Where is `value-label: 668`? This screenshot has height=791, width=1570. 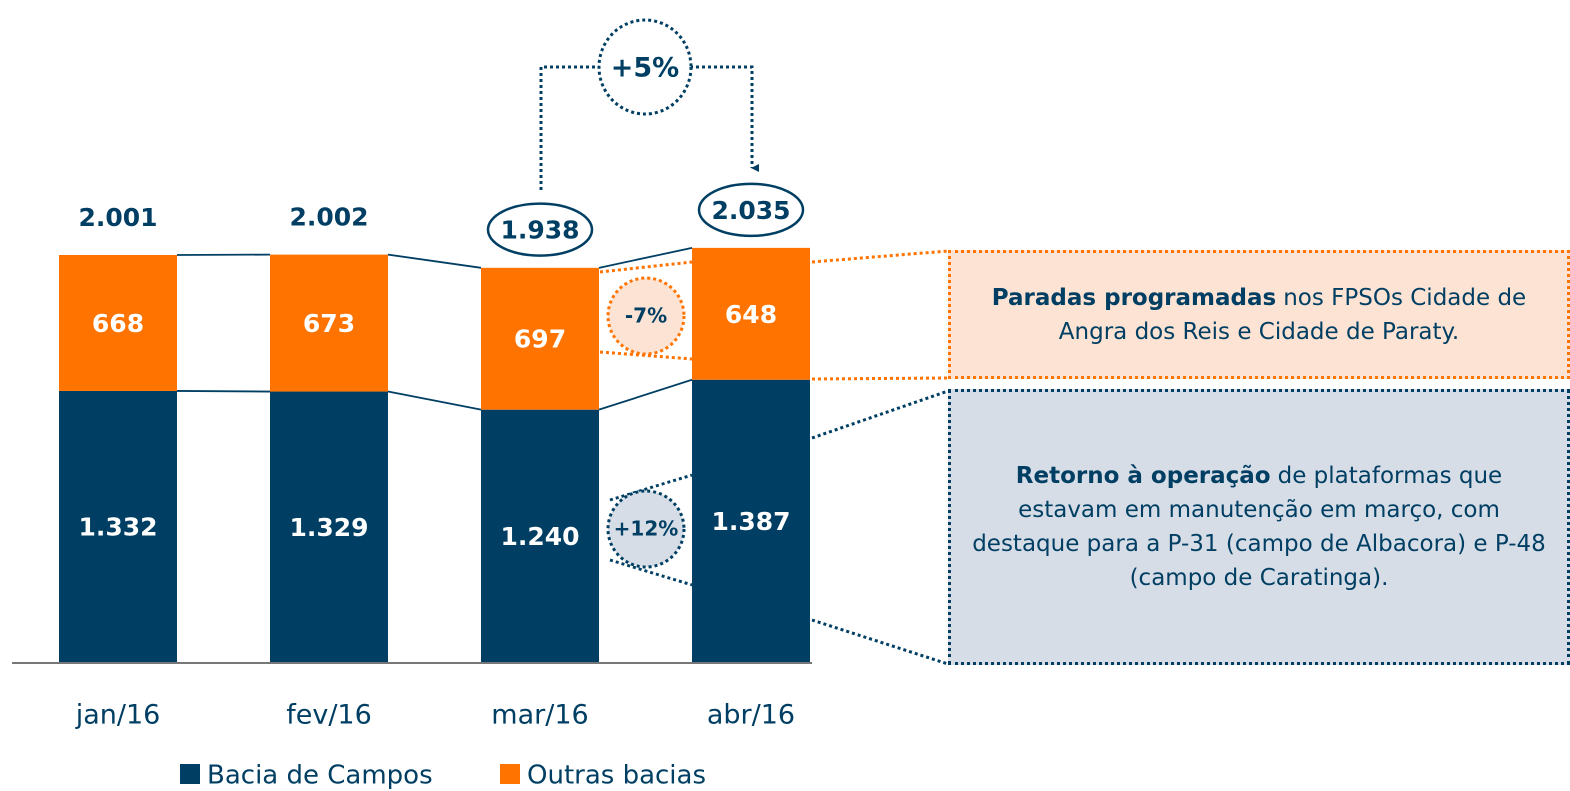
value-label: 668 is located at coordinates (118, 323).